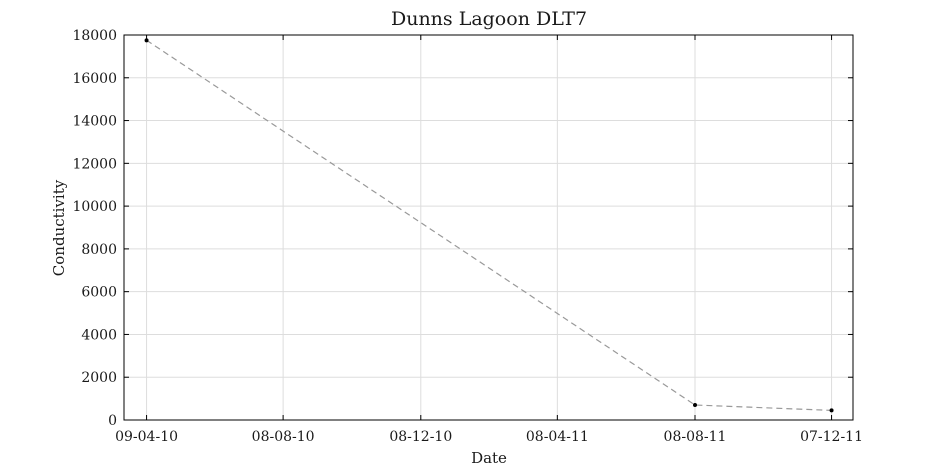 The image size is (945, 472). I want to click on x-tick-label: 08-08-11, so click(695, 437).